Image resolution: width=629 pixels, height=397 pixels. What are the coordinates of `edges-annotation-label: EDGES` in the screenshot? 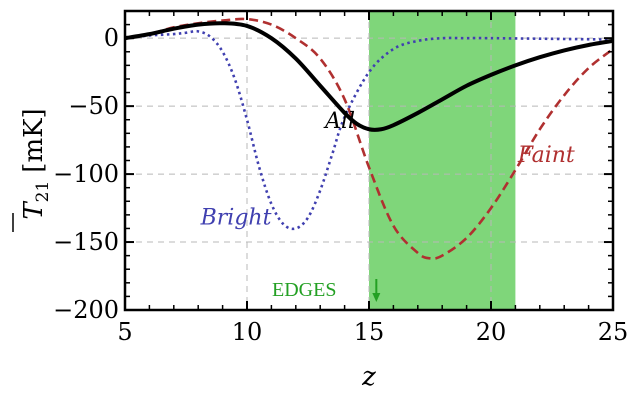 It's located at (304, 290).